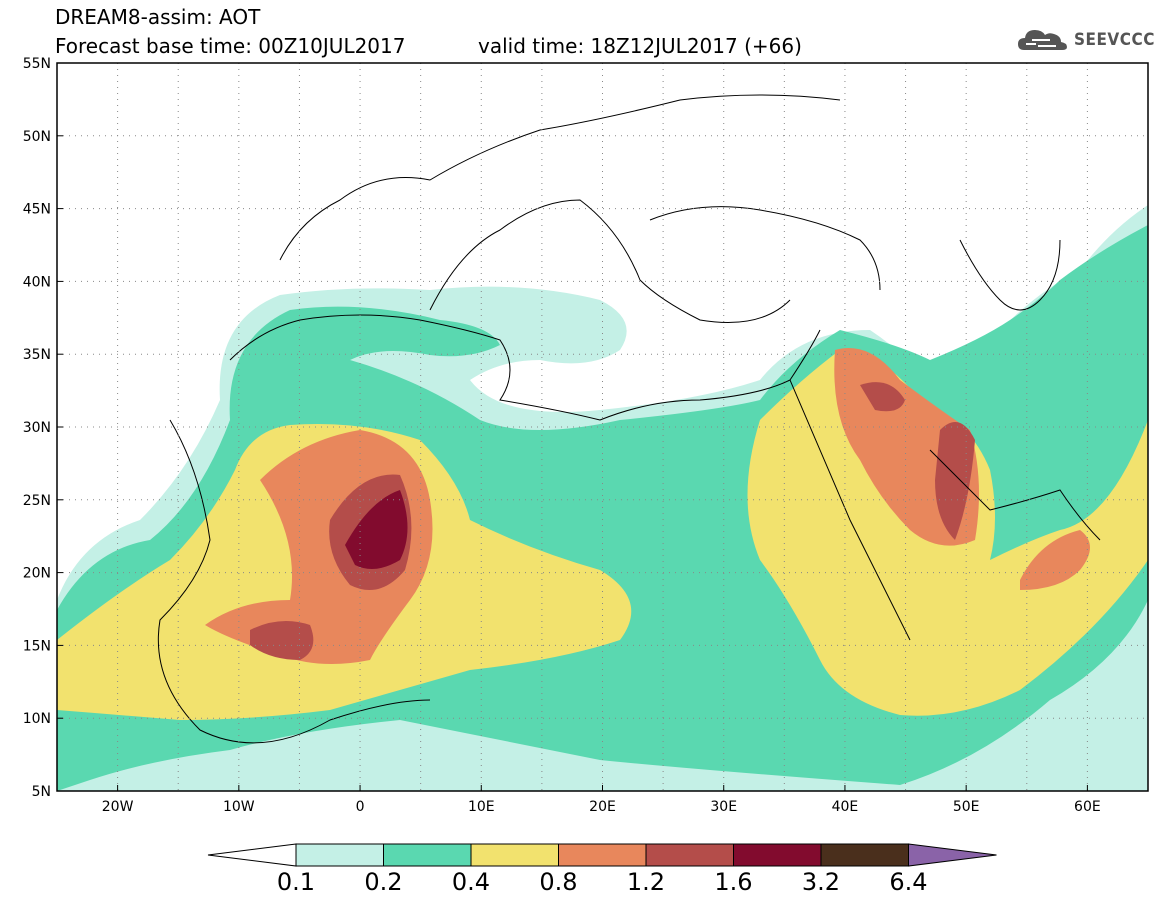  What do you see at coordinates (37, 646) in the screenshot?
I see `lat-tick-label: 15N` at bounding box center [37, 646].